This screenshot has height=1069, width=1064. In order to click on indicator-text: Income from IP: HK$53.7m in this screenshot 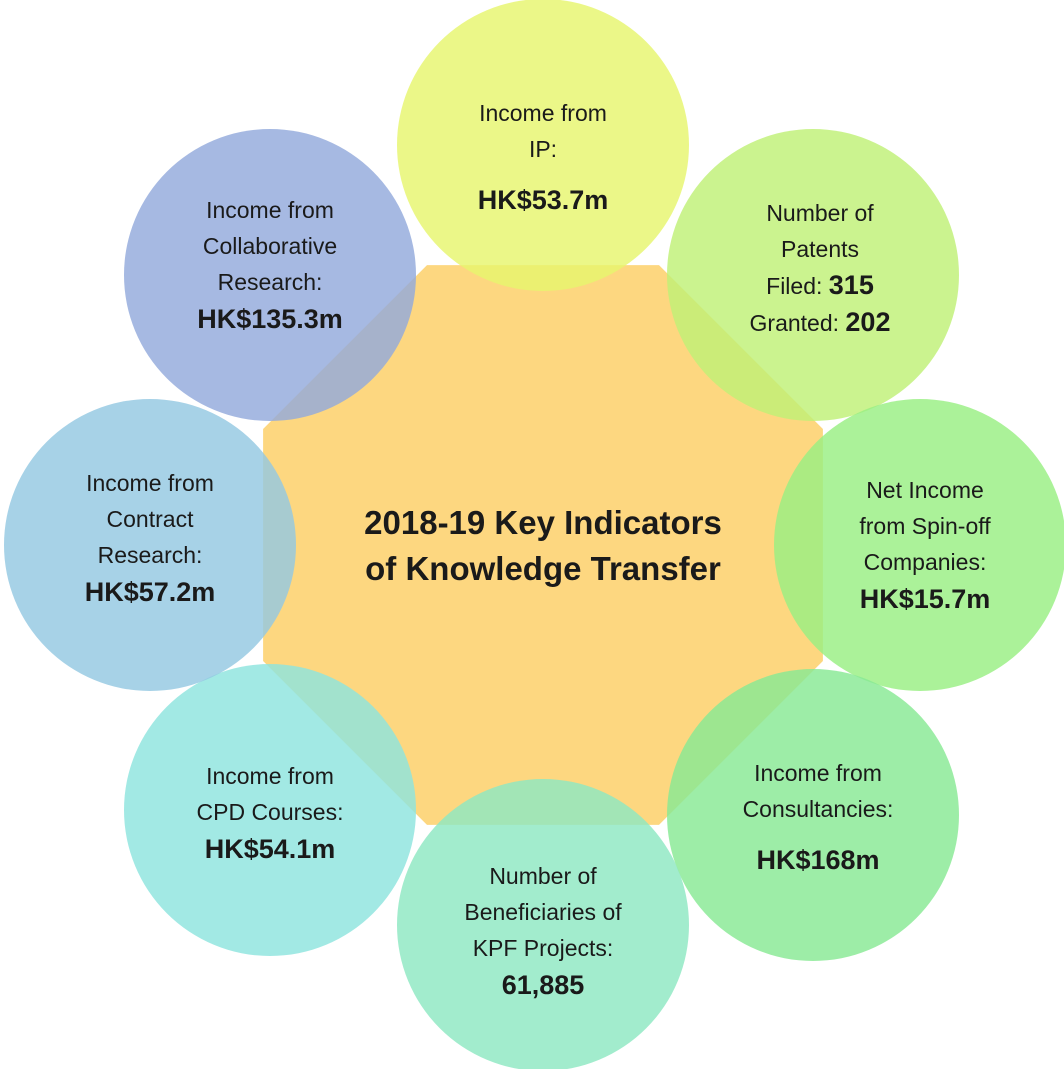, I will do `click(543, 157)`.